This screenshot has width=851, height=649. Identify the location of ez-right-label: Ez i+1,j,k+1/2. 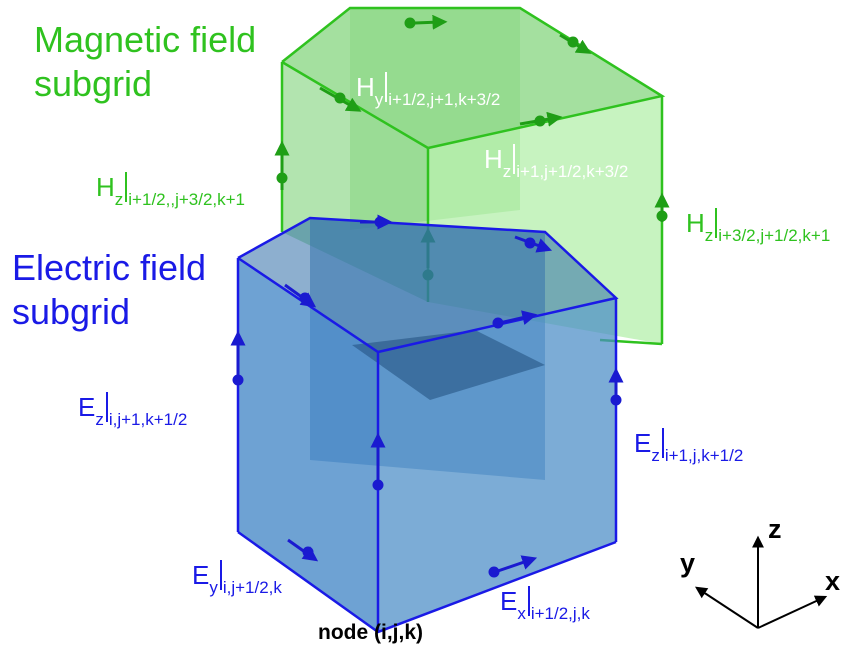
(689, 446).